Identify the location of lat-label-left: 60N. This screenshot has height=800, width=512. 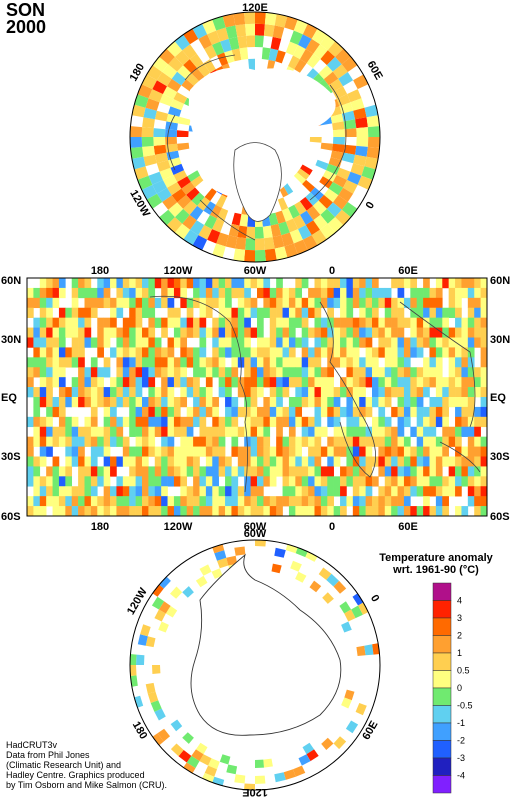
(11, 281).